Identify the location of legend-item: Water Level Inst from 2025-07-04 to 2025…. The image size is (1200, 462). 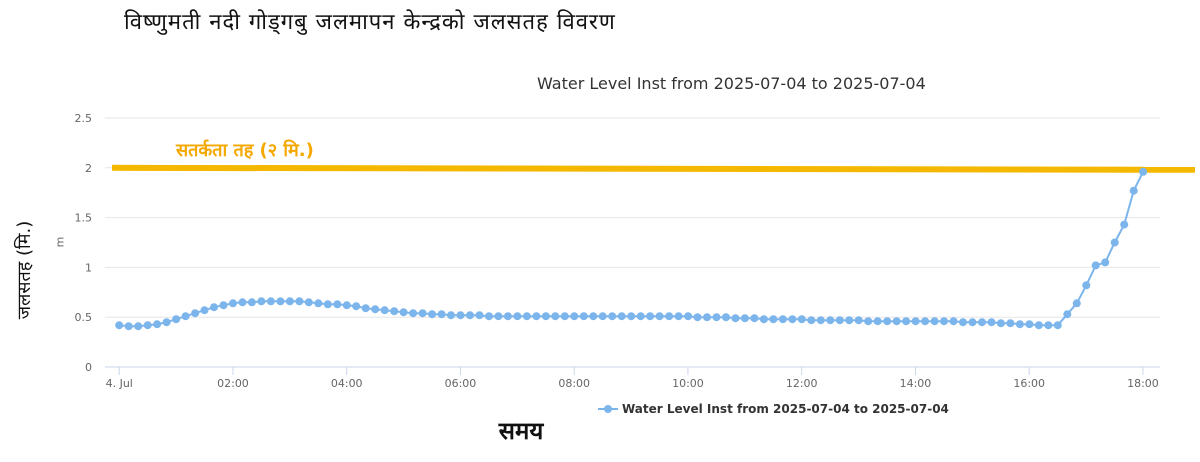
(773, 409).